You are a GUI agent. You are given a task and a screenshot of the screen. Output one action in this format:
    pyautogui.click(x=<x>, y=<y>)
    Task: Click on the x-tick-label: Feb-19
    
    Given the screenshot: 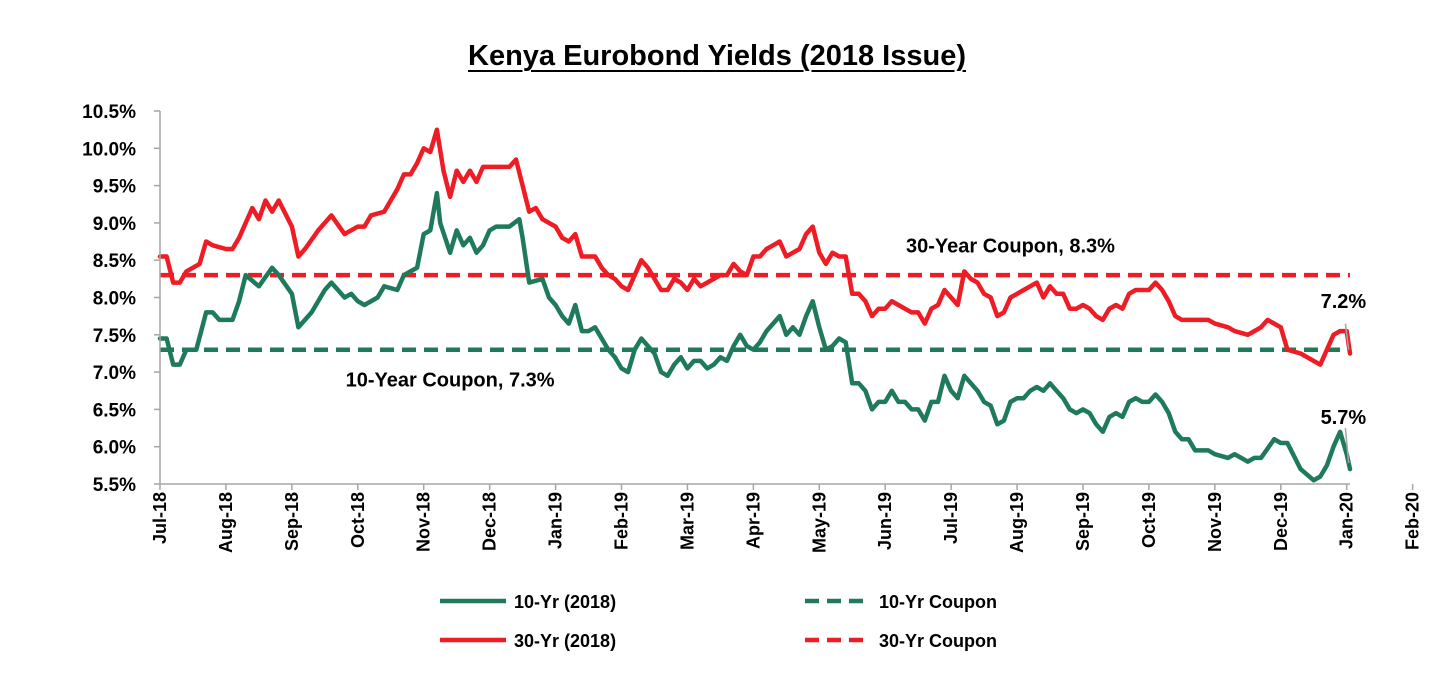 What is the action you would take?
    pyautogui.click(x=621, y=521)
    